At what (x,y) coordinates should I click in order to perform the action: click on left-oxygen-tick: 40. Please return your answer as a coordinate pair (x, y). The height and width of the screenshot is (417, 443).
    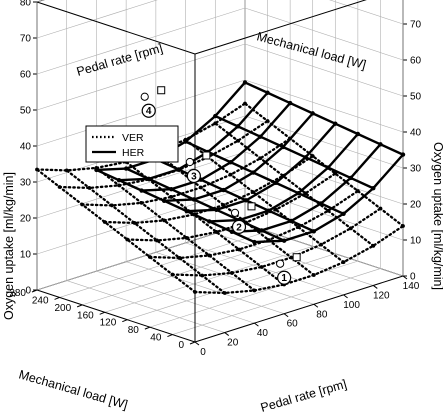
    Looking at the image, I should click on (26, 147).